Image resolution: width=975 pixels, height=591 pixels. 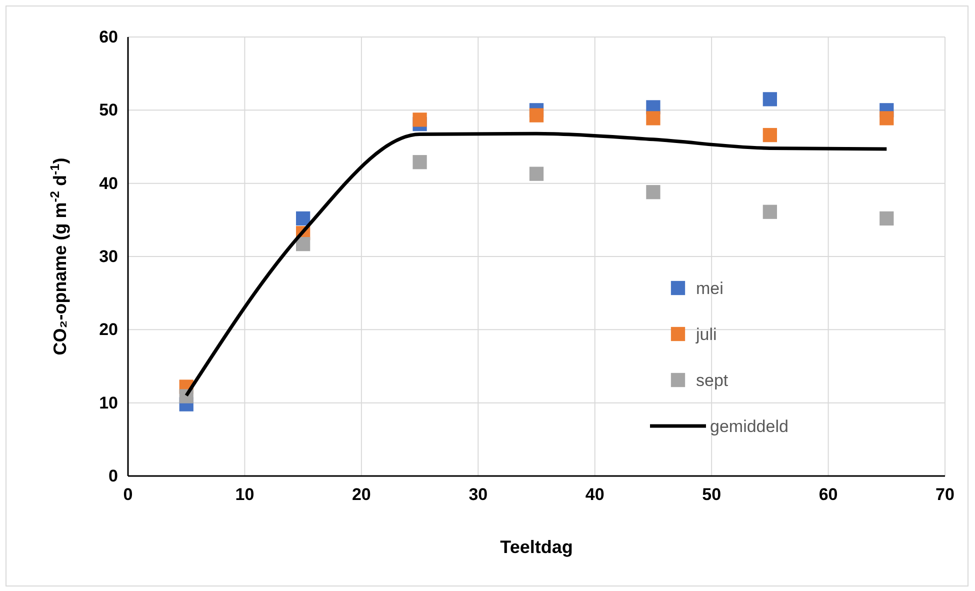 I want to click on x-tick-label: 60, so click(x=828, y=494).